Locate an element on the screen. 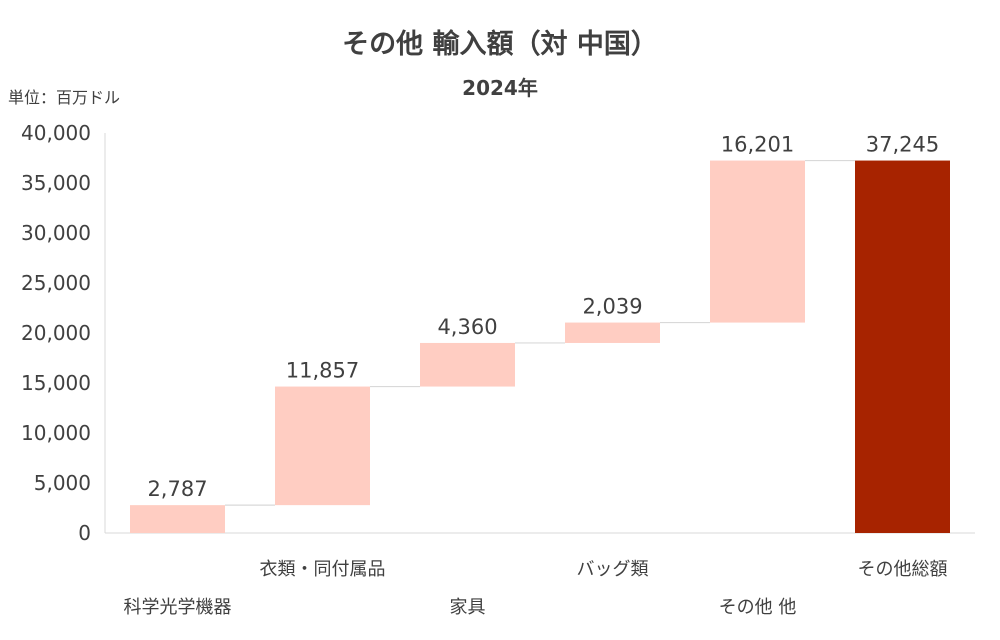 The width and height of the screenshot is (1000, 640). data-label: 16,201 is located at coordinates (757, 145).